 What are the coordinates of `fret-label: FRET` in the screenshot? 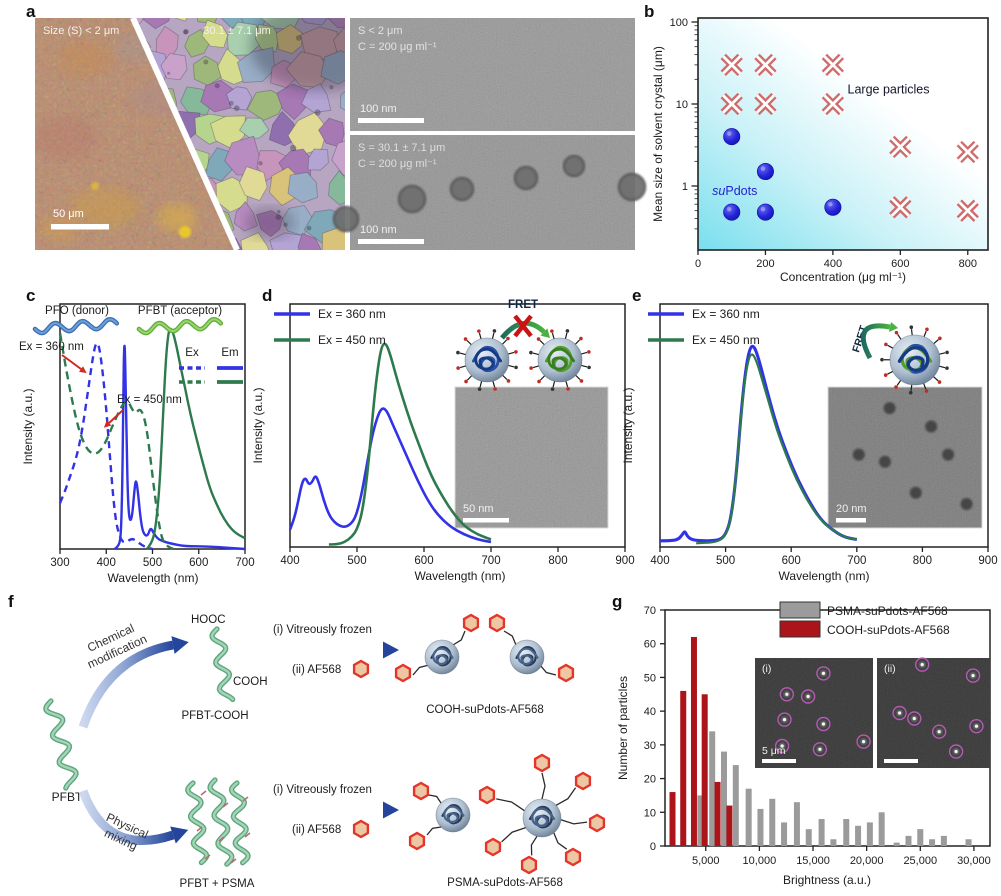 It's located at (523, 305).